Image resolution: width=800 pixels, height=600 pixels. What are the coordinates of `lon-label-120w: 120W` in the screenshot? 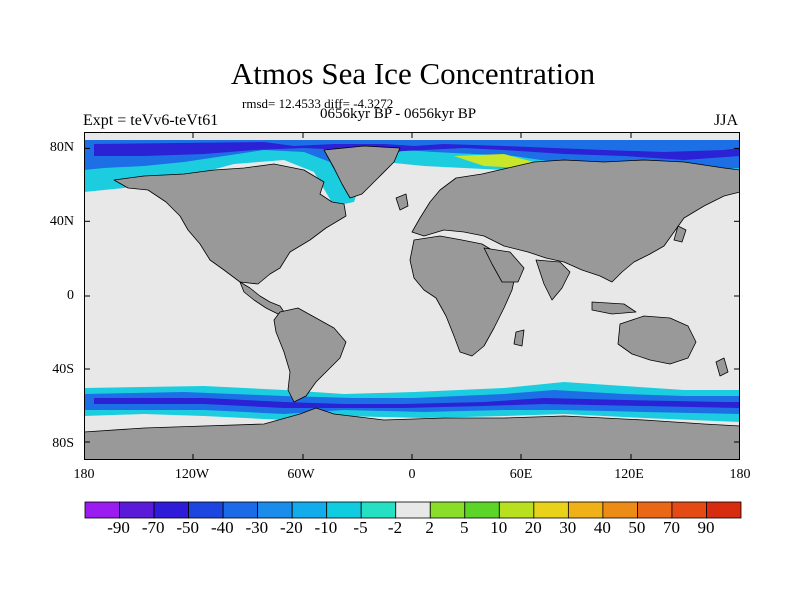 It's located at (192, 474).